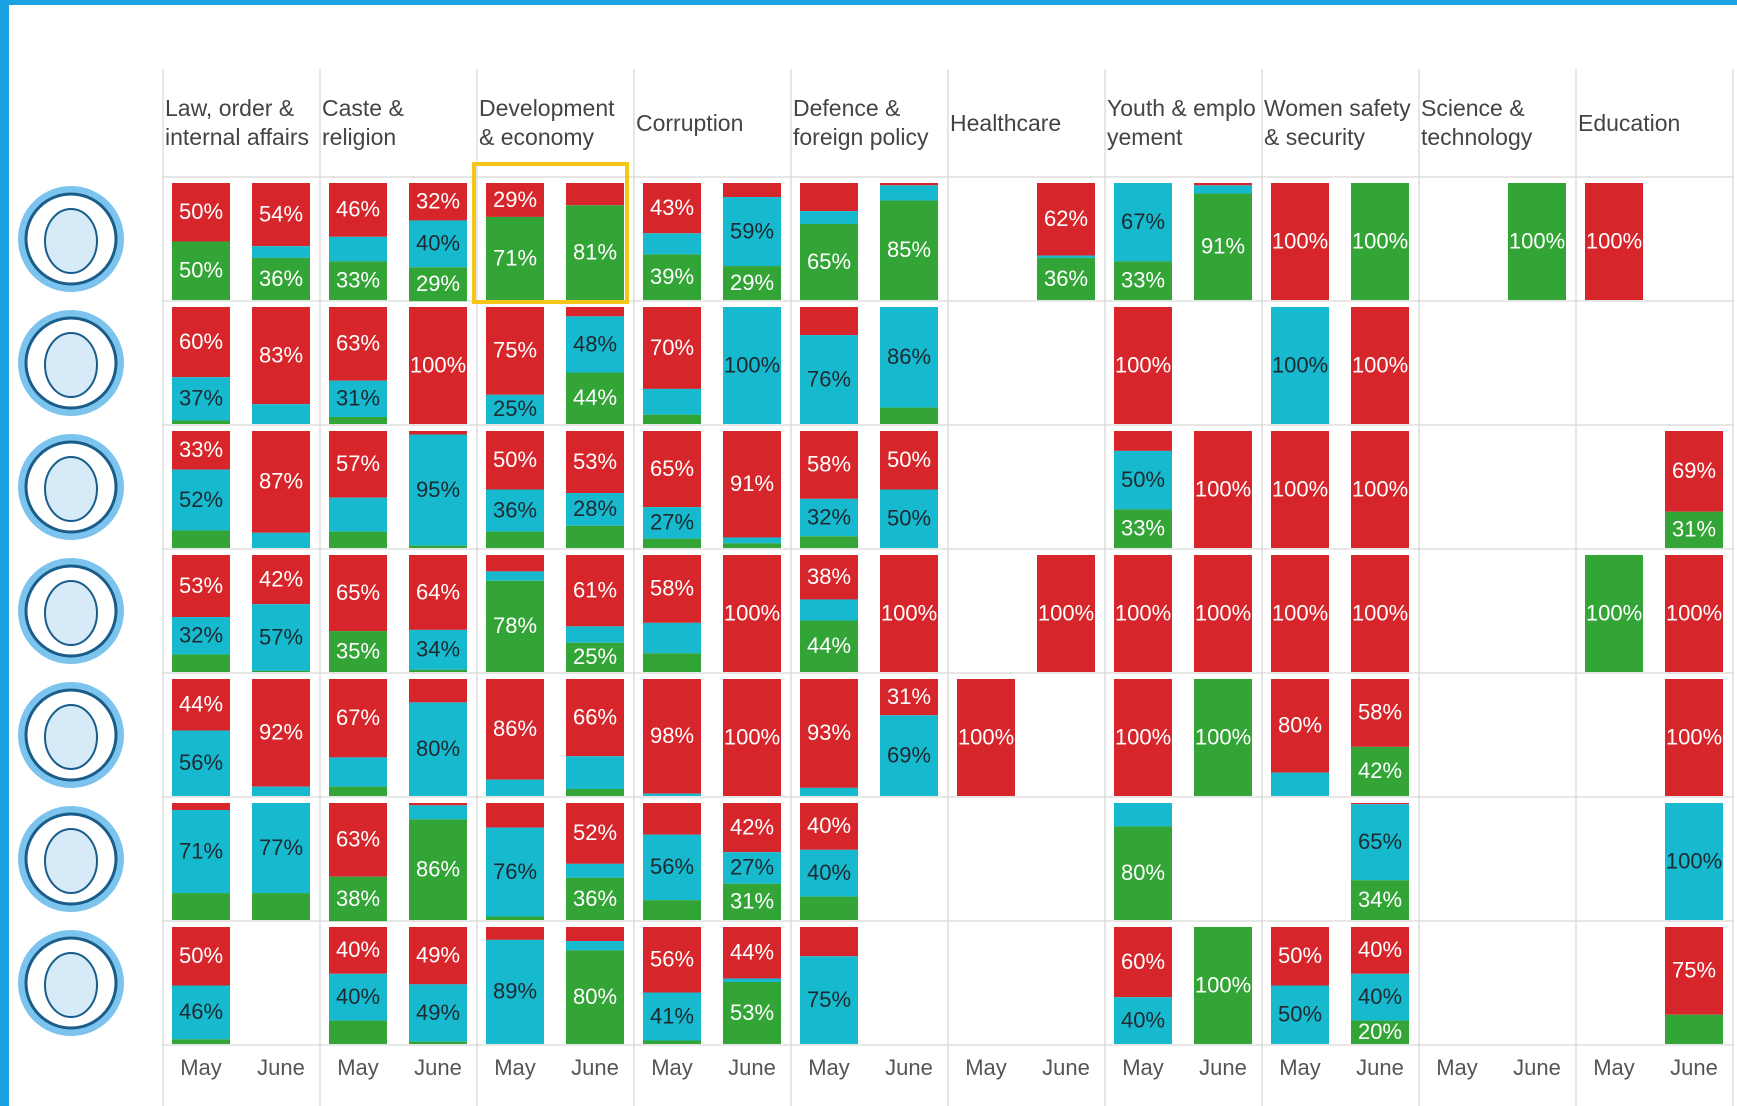 This screenshot has width=1737, height=1106. I want to click on value-label: 44%, so click(829, 645).